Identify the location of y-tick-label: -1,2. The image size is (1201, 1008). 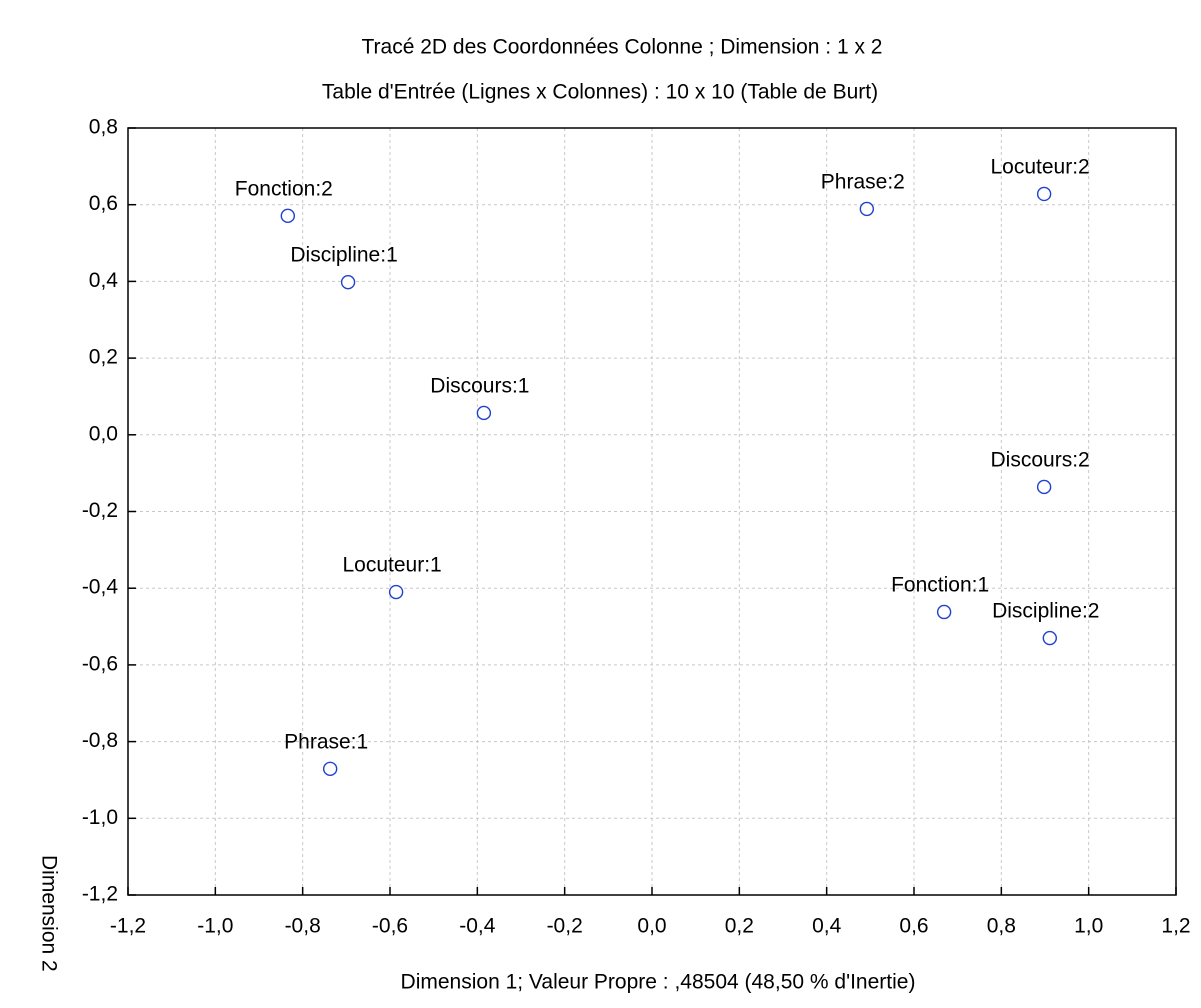
(100, 894).